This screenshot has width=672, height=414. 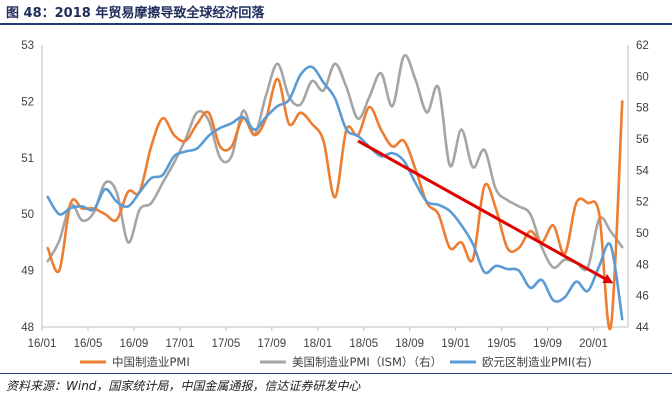 I want to click on right-tick-label: 48, so click(x=642, y=265).